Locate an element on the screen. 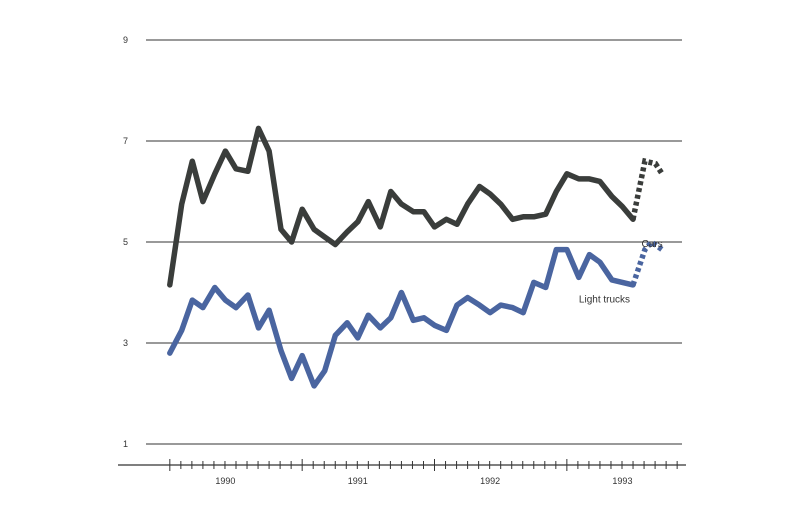 The width and height of the screenshot is (800, 505). x-tick-label: 1992 is located at coordinates (490, 481).